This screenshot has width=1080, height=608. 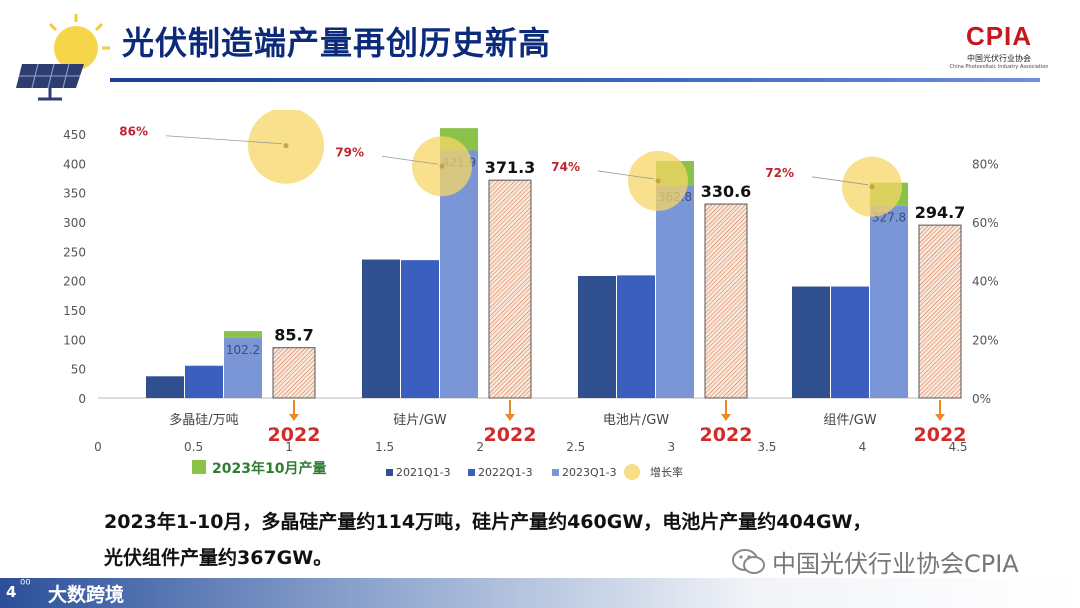 I want to click on y-axis-tick-label: 200, so click(x=74, y=282).